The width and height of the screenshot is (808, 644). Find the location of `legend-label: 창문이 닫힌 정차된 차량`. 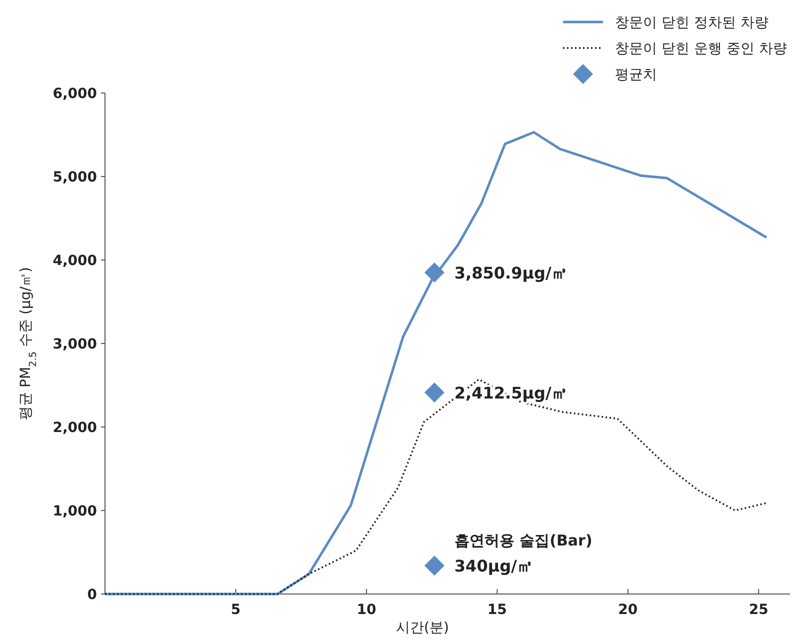

legend-label: 창문이 닫힌 정차된 차량 is located at coordinates (691, 22).